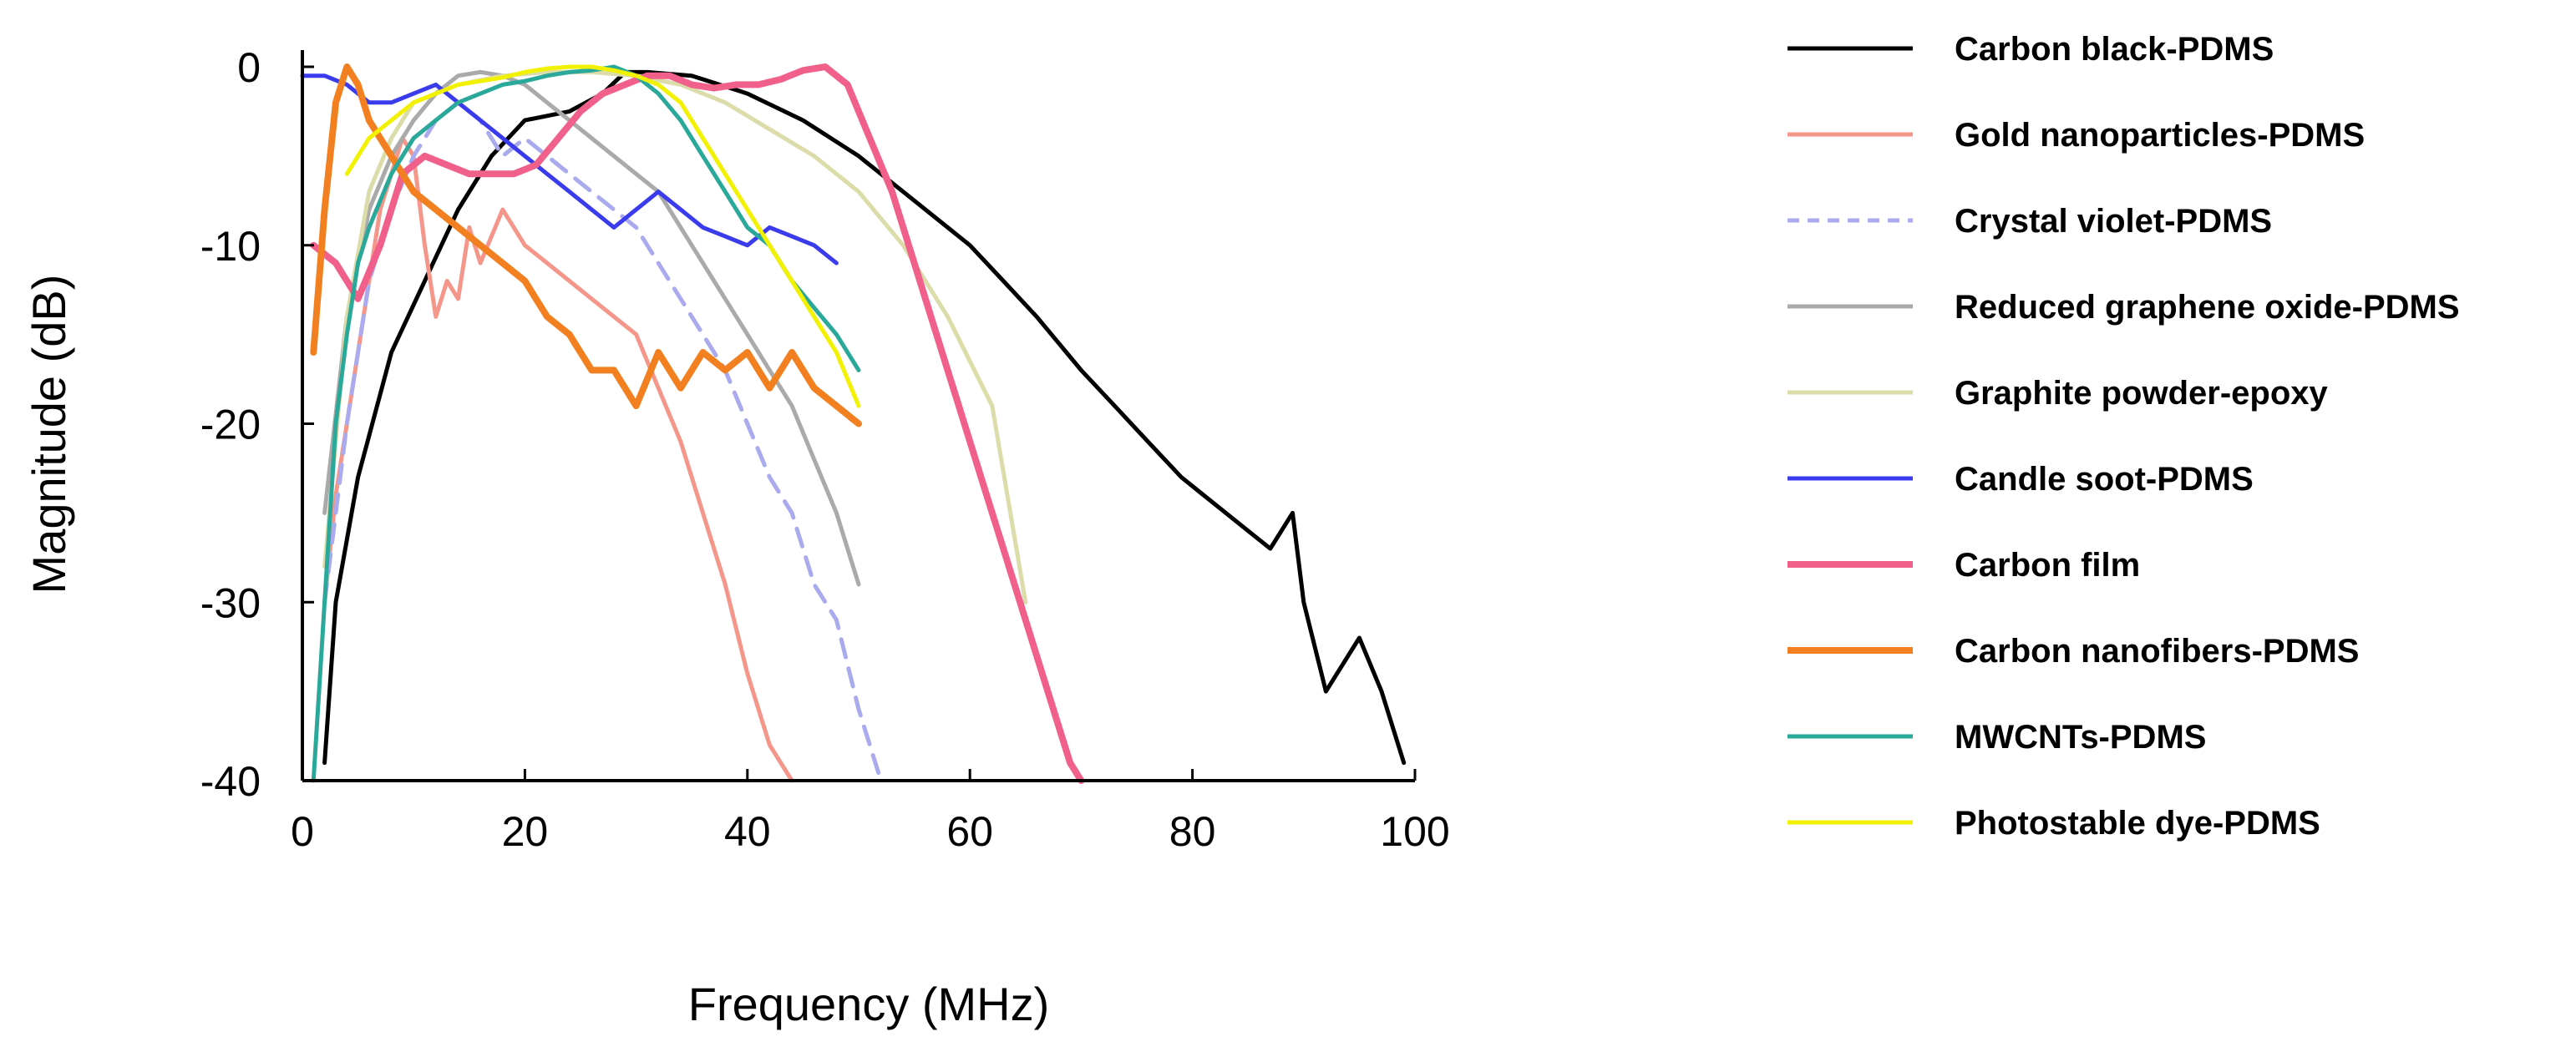  I want to click on legend-label-mwcnts-pdms: MWCNTs-PDMS, so click(2080, 737).